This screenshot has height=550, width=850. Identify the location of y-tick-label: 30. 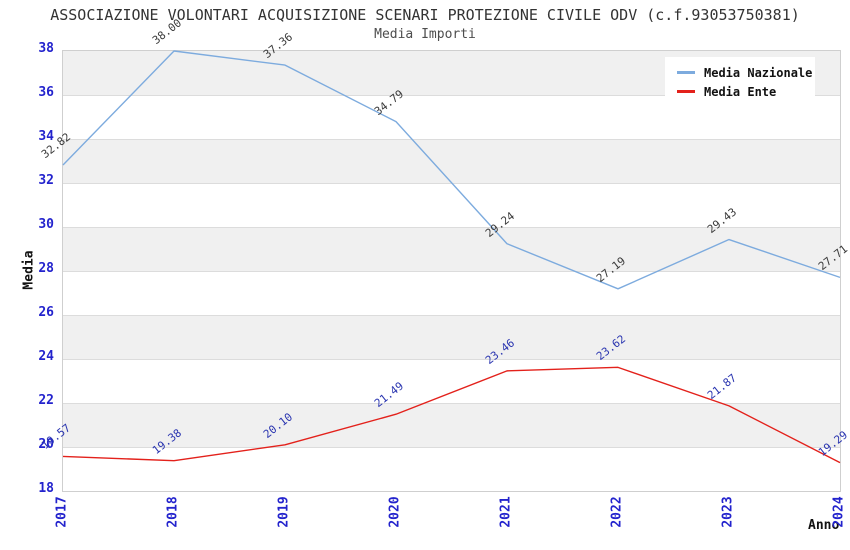
(46, 224).